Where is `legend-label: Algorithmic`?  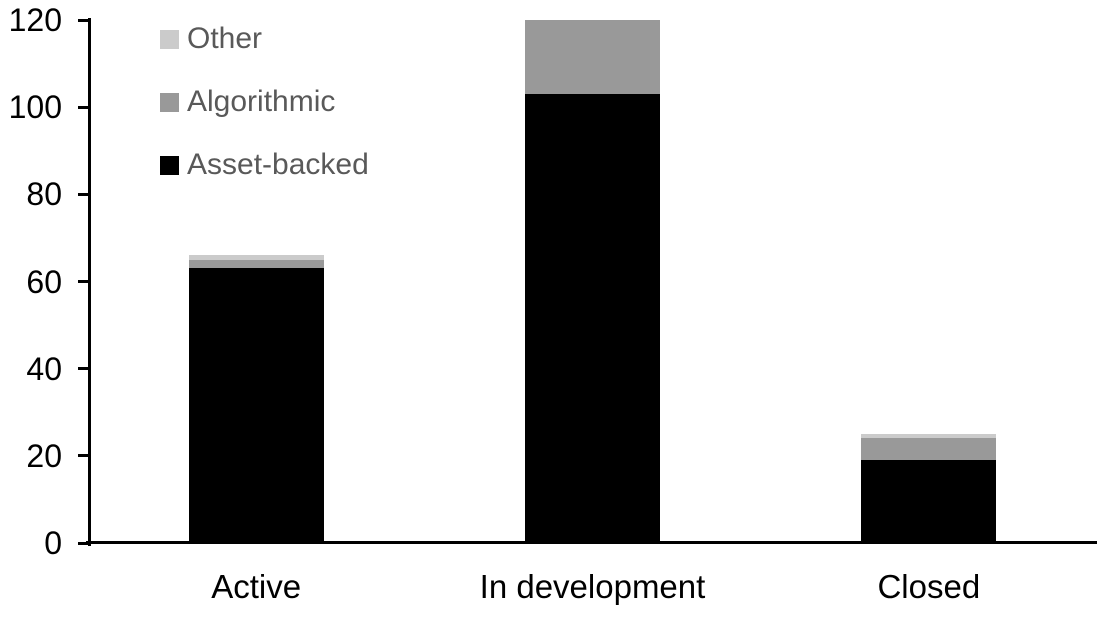
legend-label: Algorithmic is located at coordinates (261, 101).